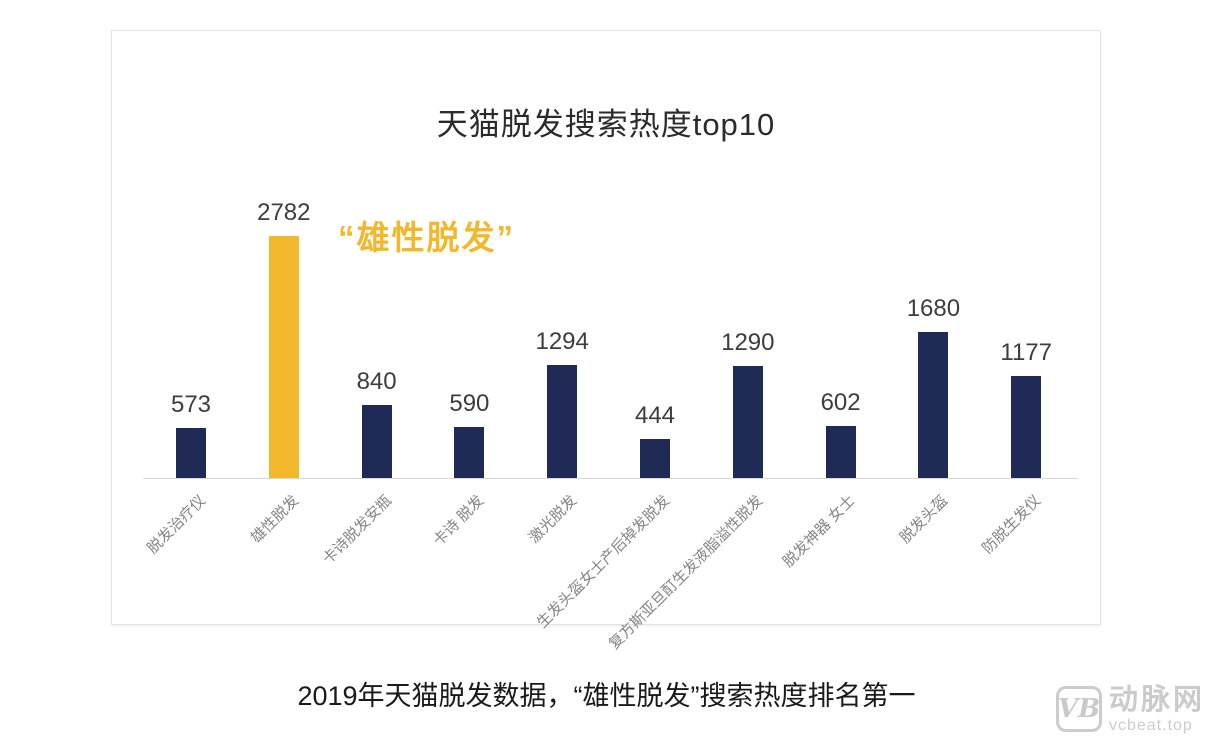 The width and height of the screenshot is (1213, 750). I want to click on x-axis-label: 脱发头盔, so click(924, 519).